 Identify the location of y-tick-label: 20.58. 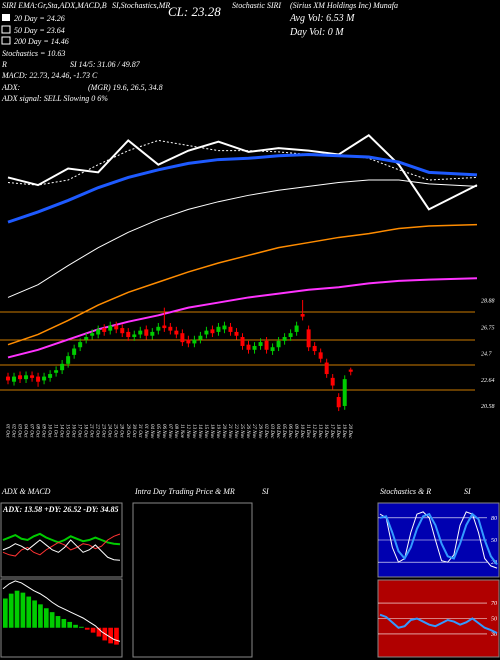
(488, 407).